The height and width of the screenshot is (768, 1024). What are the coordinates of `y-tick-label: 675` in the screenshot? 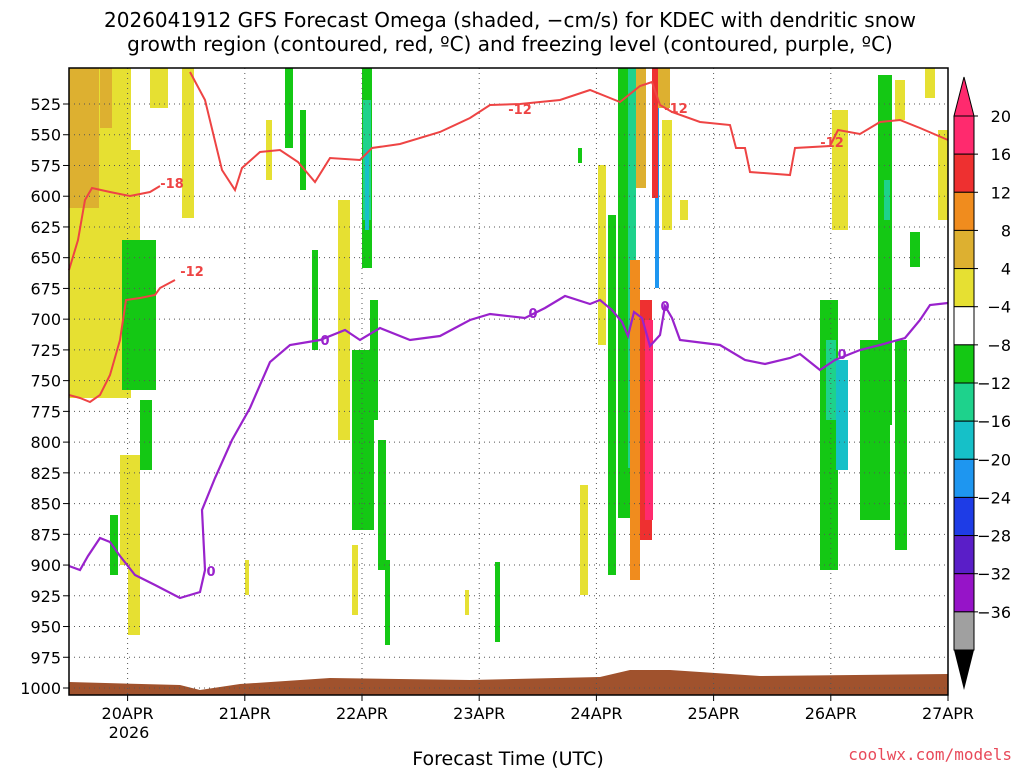 It's located at (45, 288).